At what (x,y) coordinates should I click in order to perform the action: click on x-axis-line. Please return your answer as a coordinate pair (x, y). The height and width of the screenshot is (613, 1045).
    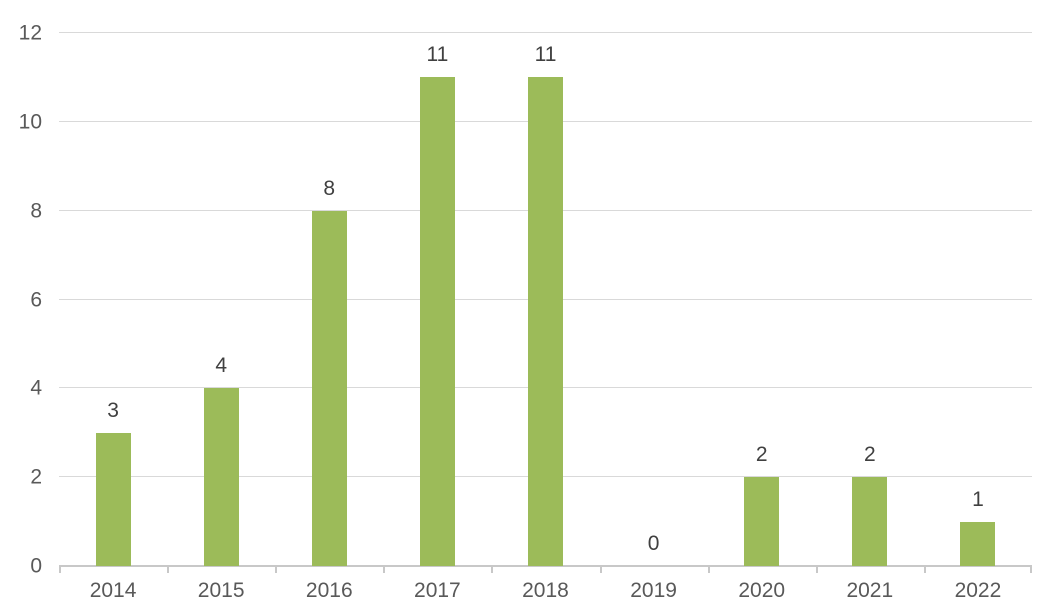
    Looking at the image, I should click on (545, 566).